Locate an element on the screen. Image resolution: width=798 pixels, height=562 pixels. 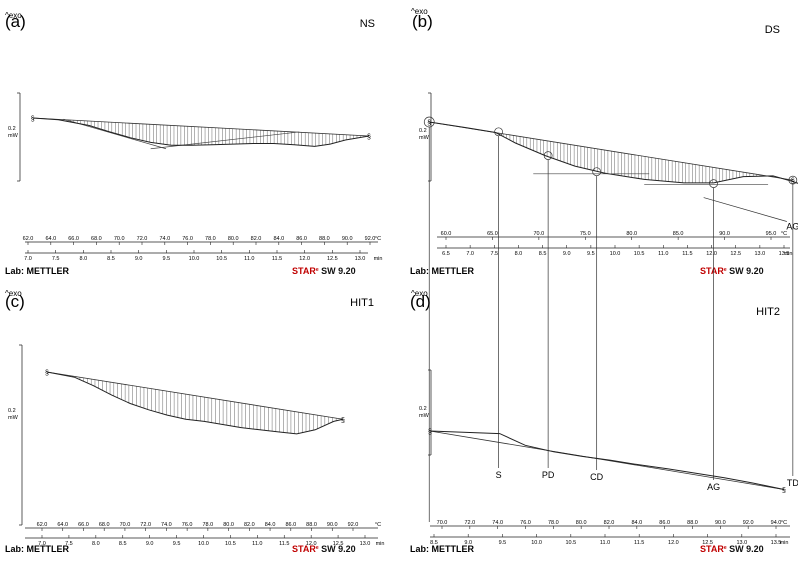
scale-bar-unit: mW is located at coordinates (424, 138).